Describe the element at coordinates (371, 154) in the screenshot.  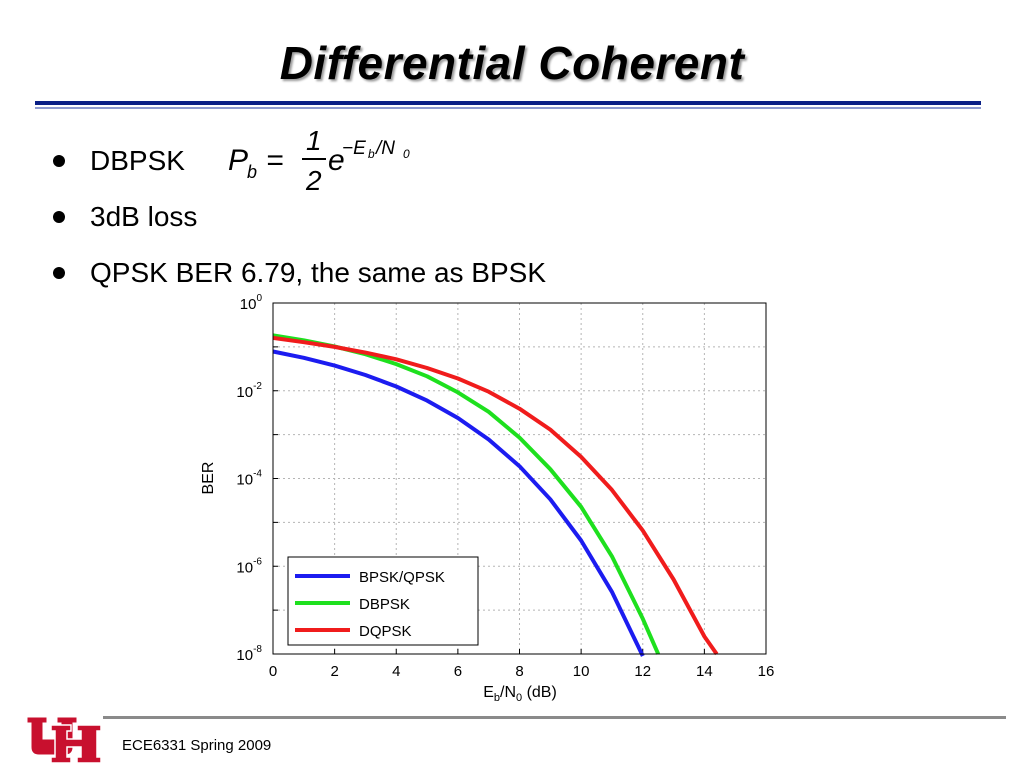
I see `formula-exponent-sub-b: b` at that location.